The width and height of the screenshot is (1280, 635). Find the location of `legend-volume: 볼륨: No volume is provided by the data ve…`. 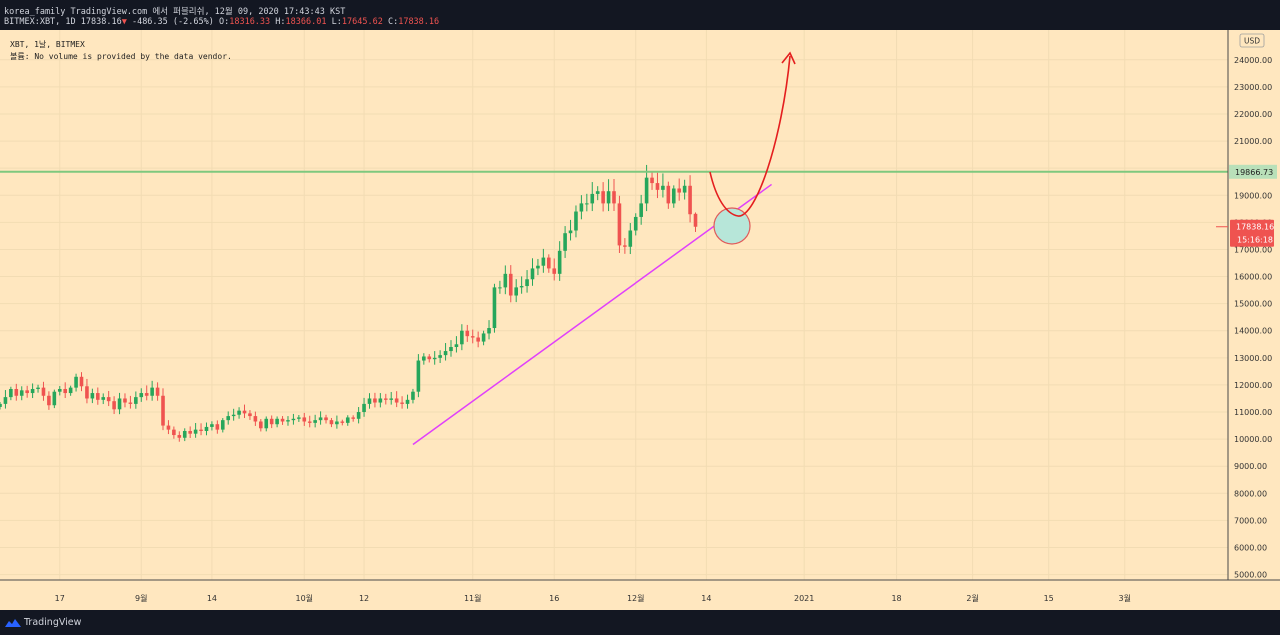

legend-volume: 볼륨: No volume is provided by the data ve… is located at coordinates (121, 56).